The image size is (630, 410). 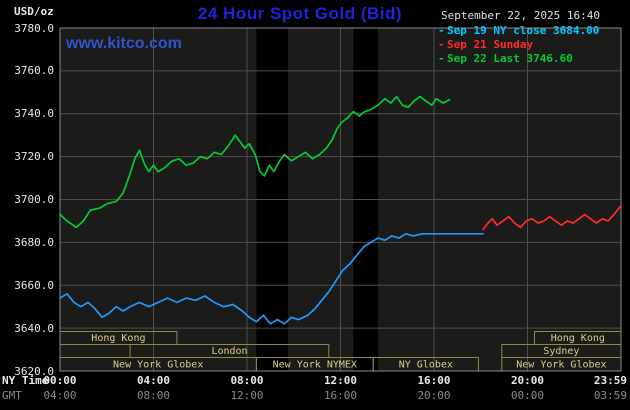 I want to click on datetime-label: September 22, 2025 16:40, so click(x=520, y=15).